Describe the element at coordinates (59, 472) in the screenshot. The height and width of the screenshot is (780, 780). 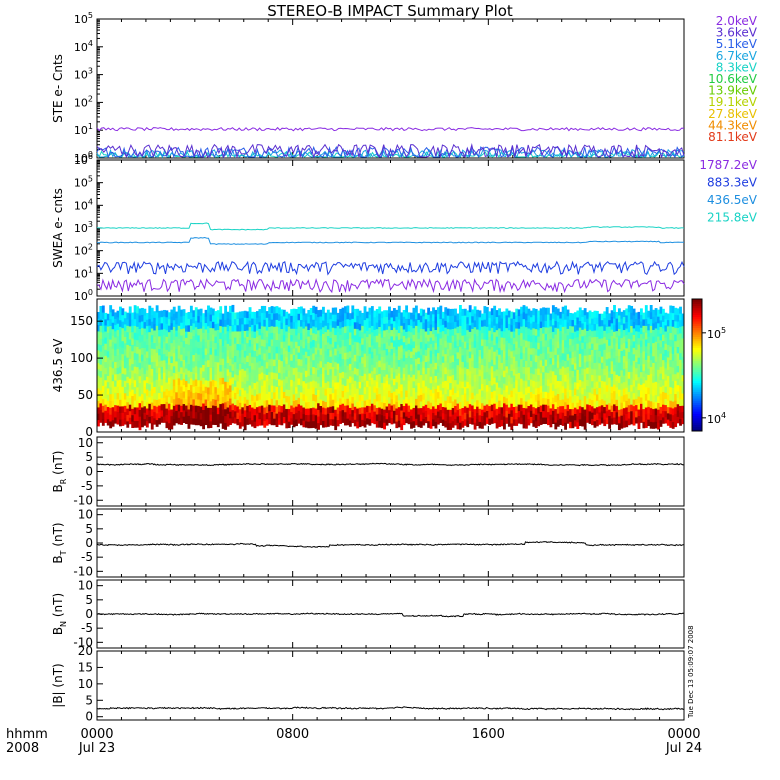
I see `br-ylabel: BR (nT)` at that location.